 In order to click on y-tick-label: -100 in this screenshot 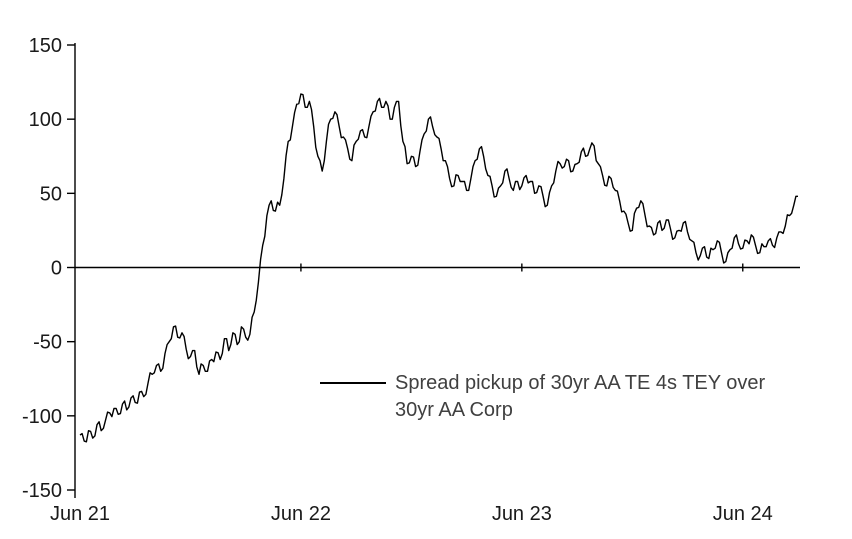, I will do `click(42, 417)`.